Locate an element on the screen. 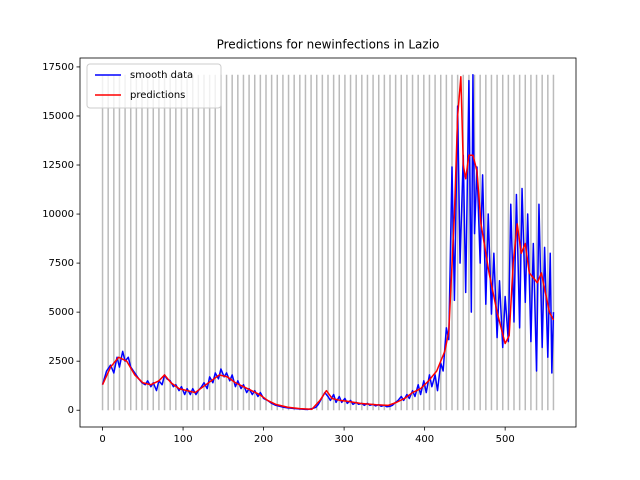 The image size is (640, 480). x-tick-label: 500 is located at coordinates (505, 439).